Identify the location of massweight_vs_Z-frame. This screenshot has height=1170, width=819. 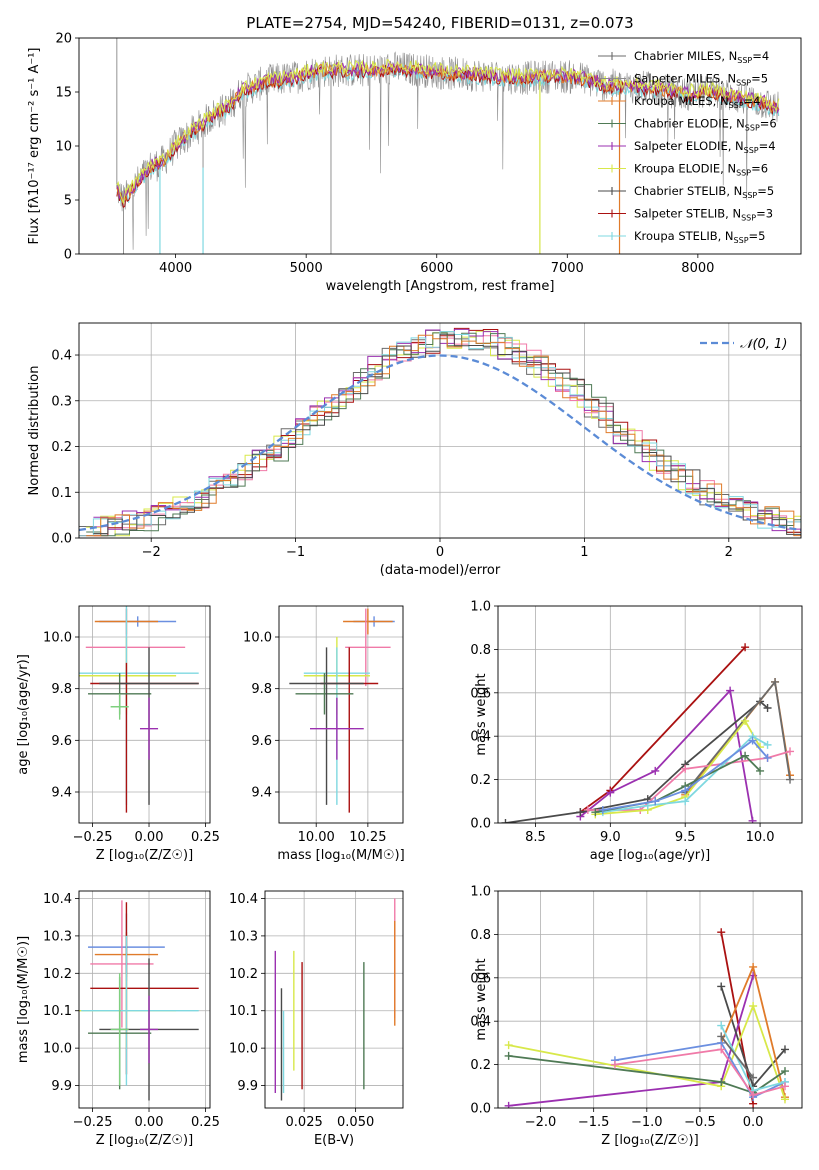
(650, 999).